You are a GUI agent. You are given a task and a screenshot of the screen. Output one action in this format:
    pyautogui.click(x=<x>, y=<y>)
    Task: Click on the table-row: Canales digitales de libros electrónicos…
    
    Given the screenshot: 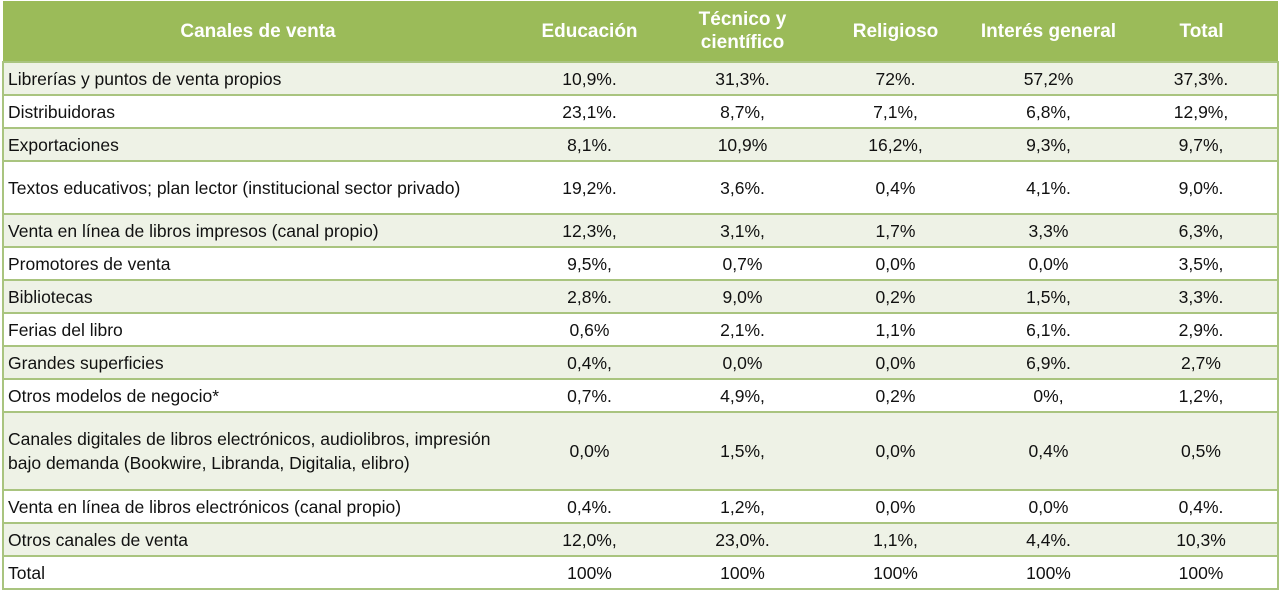 What is the action you would take?
    pyautogui.click(x=640, y=450)
    